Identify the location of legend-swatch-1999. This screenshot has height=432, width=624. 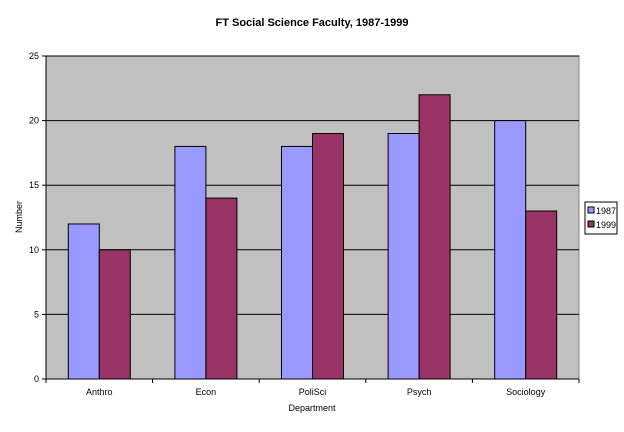
(591, 224).